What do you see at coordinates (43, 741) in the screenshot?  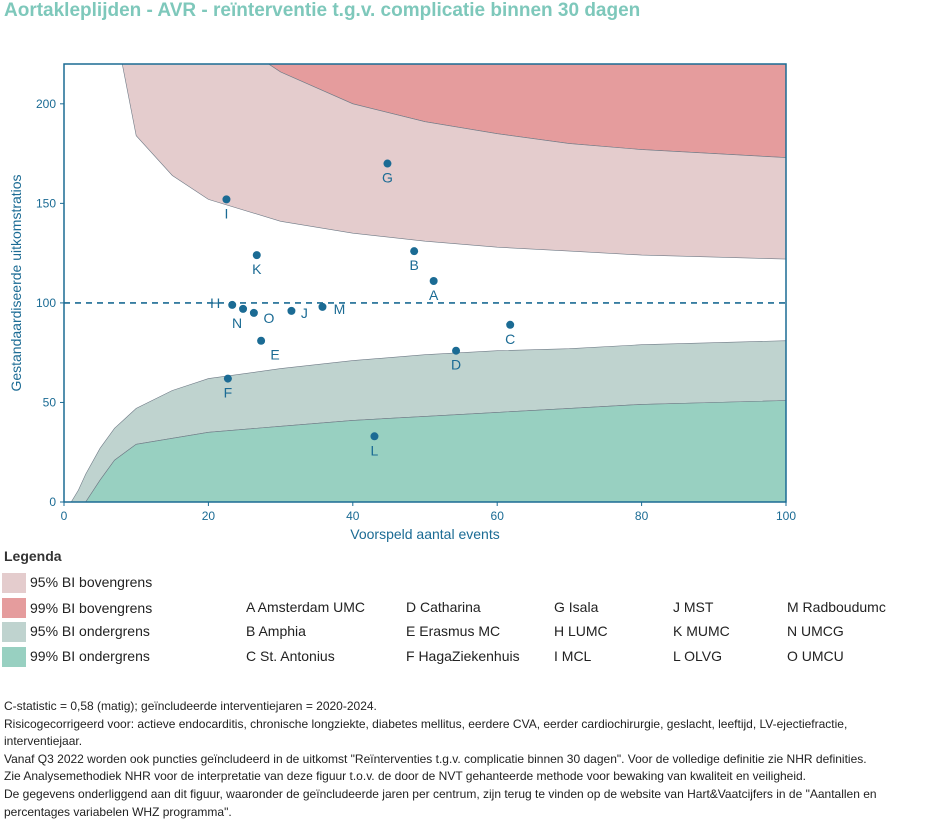 I see `footnote-line: interventiejaar.` at bounding box center [43, 741].